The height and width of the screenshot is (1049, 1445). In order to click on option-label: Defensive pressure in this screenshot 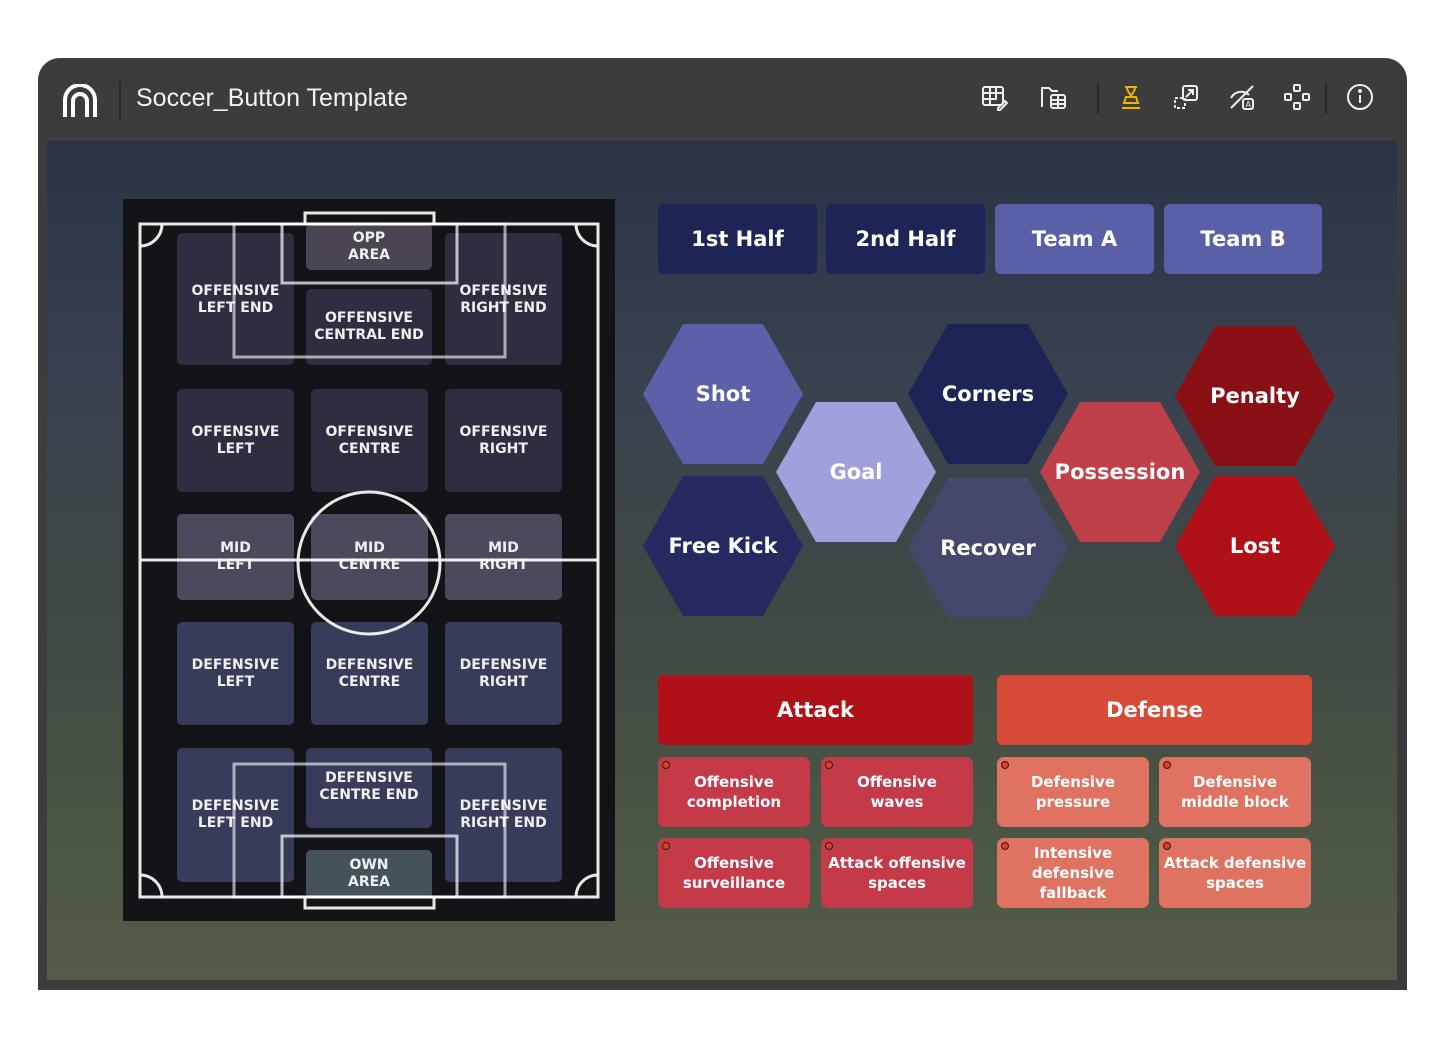, I will do `click(1073, 792)`.